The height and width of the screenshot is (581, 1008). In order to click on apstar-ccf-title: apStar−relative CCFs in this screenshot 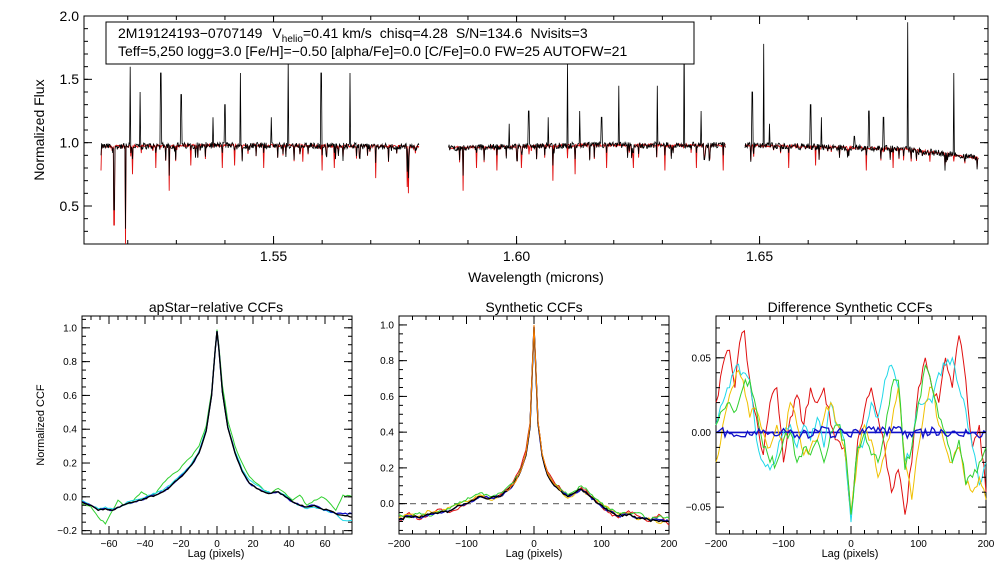, I will do `click(216, 307)`.